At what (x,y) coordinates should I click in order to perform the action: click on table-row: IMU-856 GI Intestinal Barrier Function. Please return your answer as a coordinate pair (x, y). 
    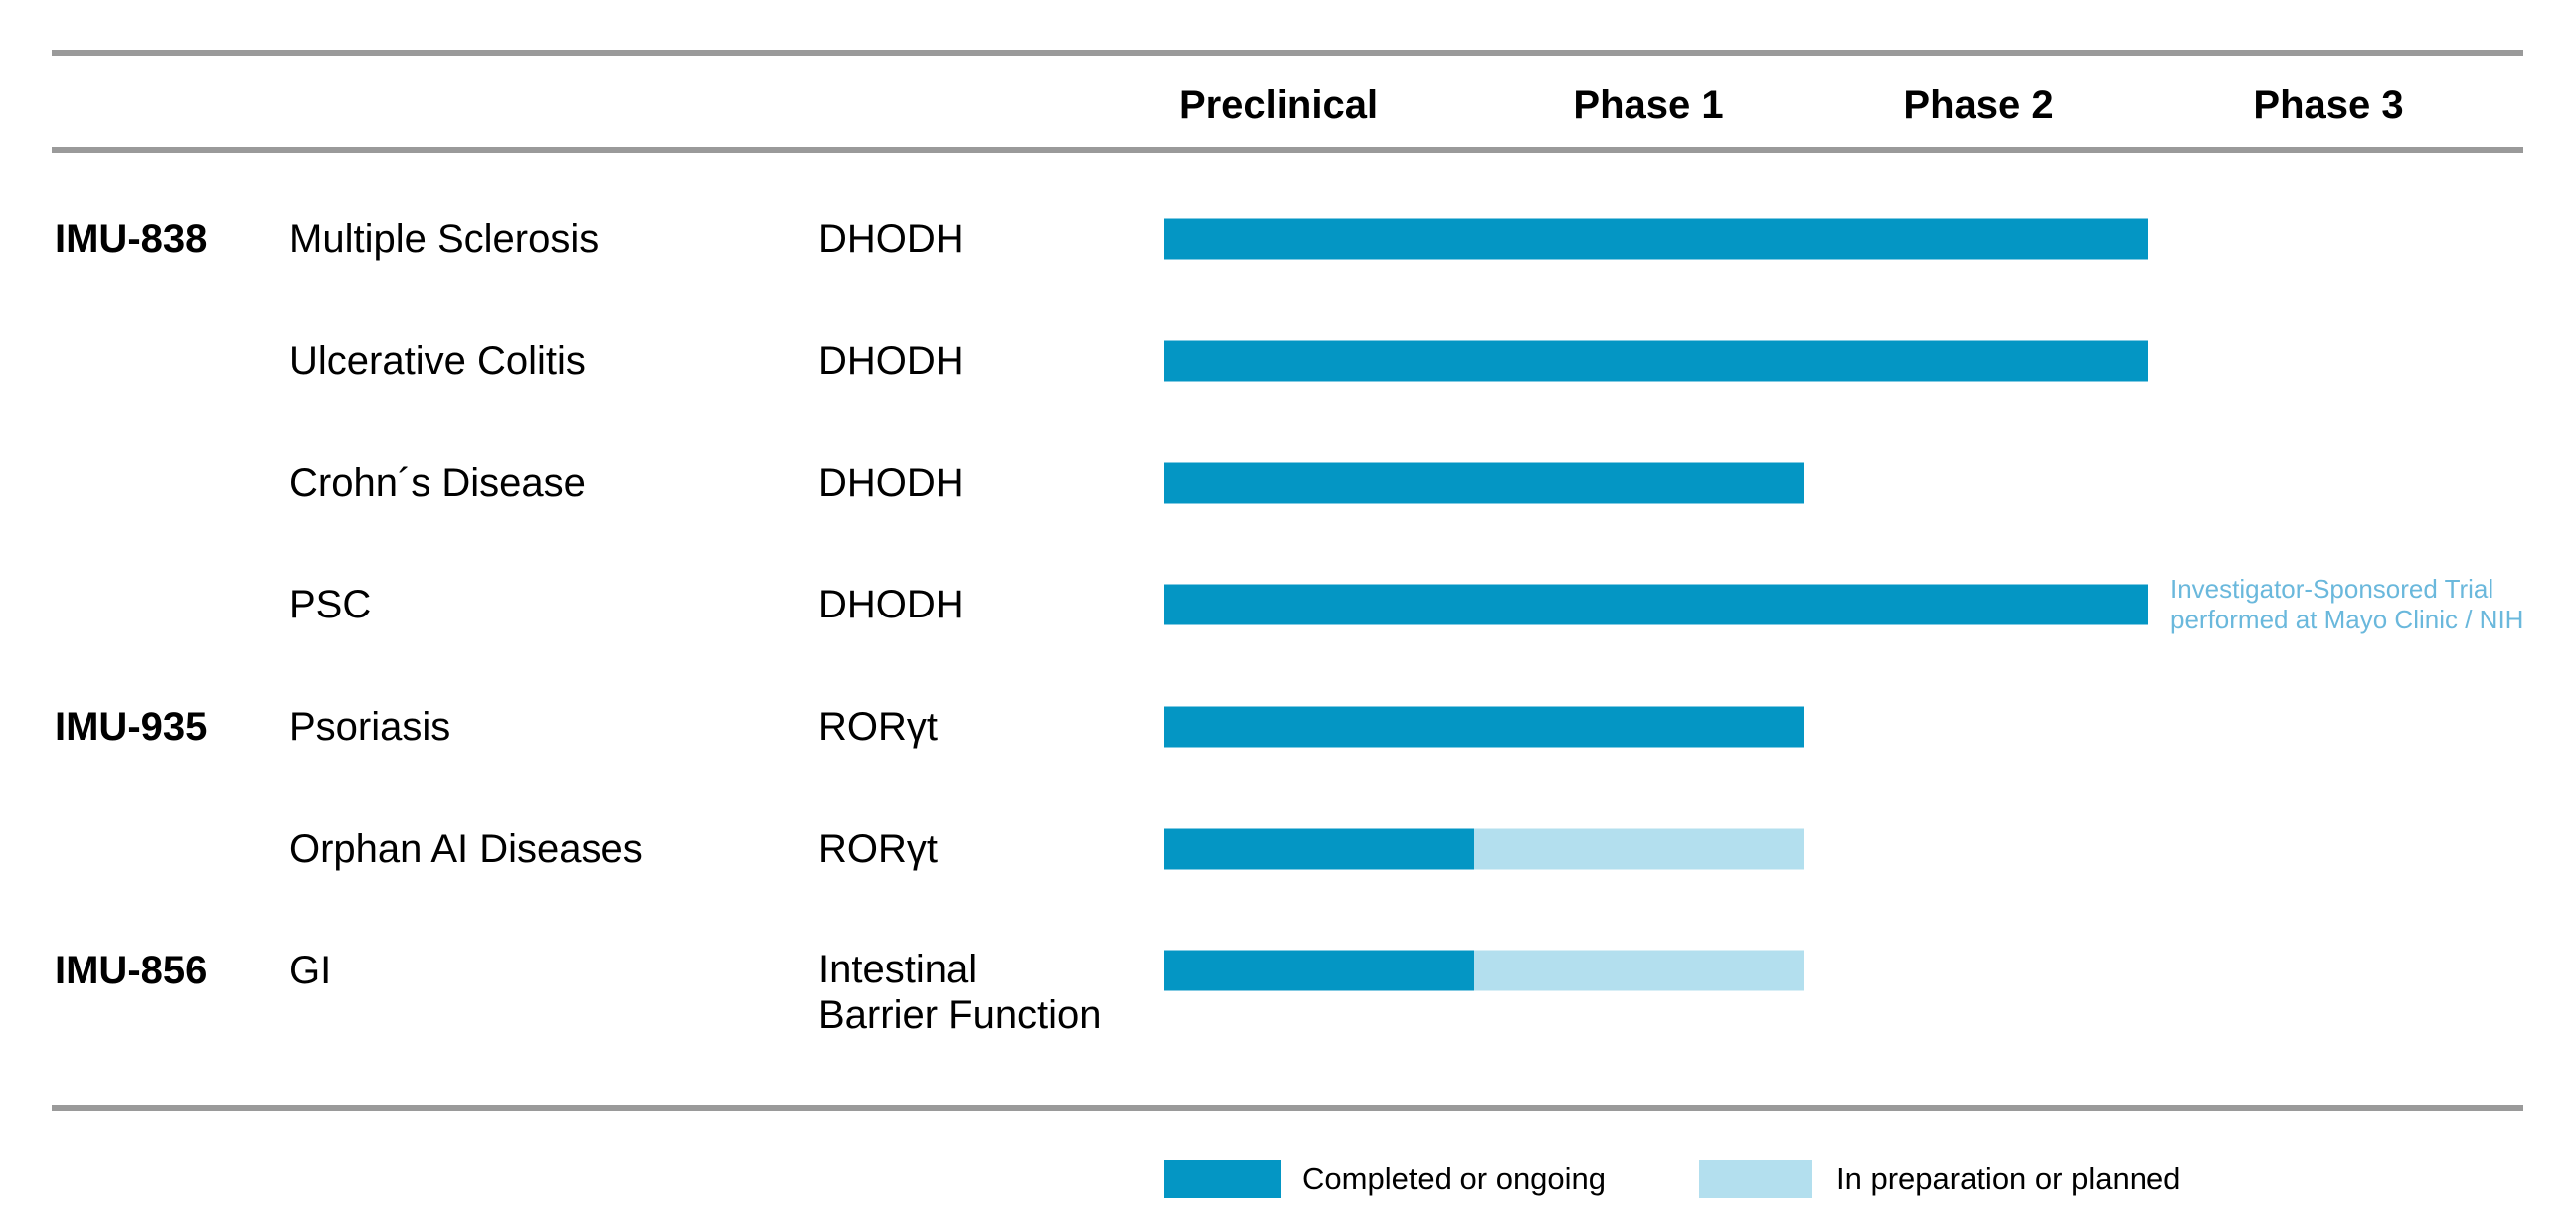
    Looking at the image, I should click on (1288, 973).